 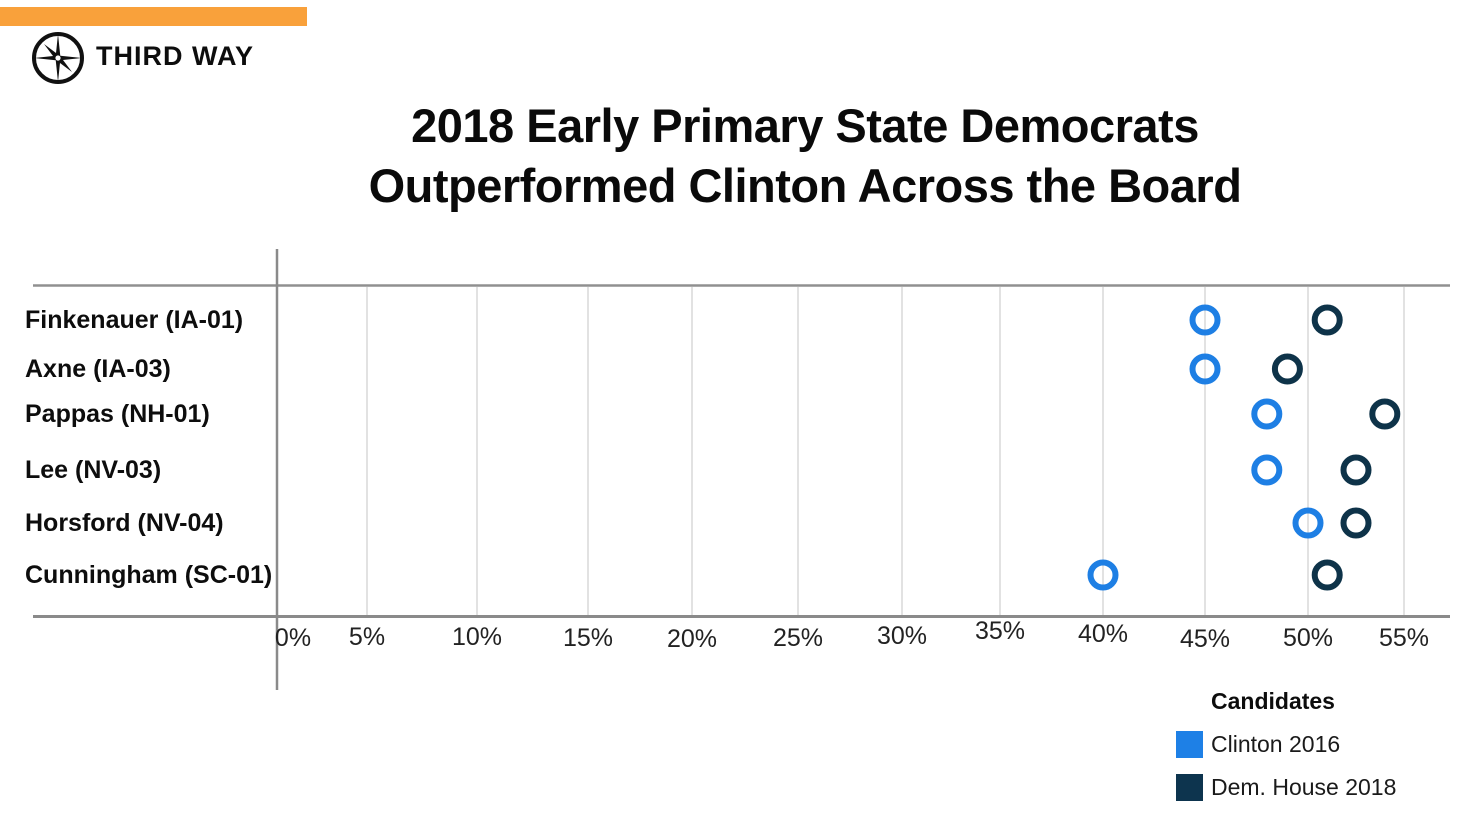 I want to click on x-tick-label: 25%, so click(x=798, y=638).